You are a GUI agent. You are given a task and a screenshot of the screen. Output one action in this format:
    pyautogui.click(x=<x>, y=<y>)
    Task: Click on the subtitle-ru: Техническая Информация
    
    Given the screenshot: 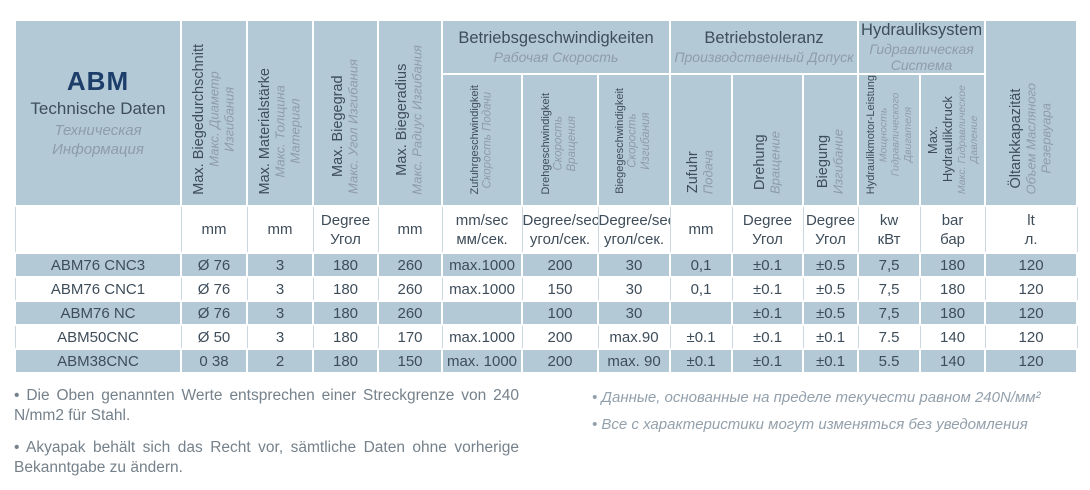 What is the action you would take?
    pyautogui.click(x=98, y=140)
    